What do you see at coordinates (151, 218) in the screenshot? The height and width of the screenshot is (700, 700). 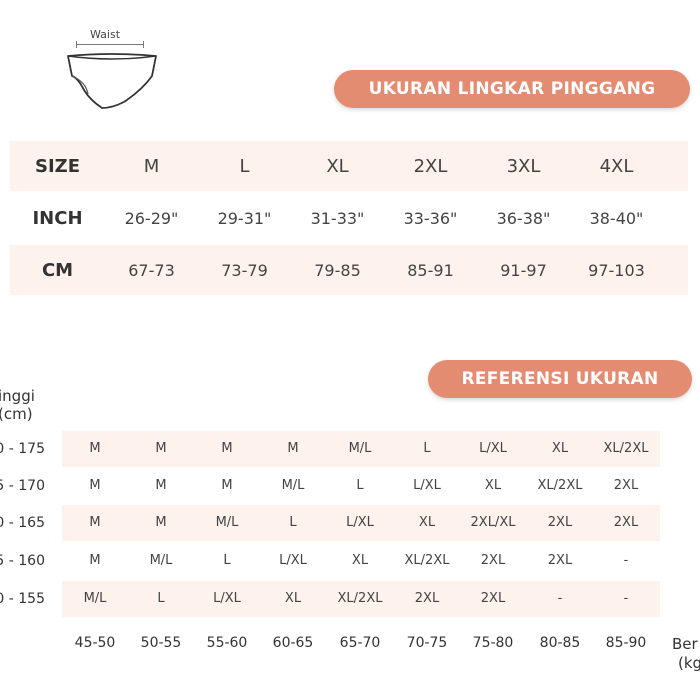 I see `table-cell: 26-29"` at bounding box center [151, 218].